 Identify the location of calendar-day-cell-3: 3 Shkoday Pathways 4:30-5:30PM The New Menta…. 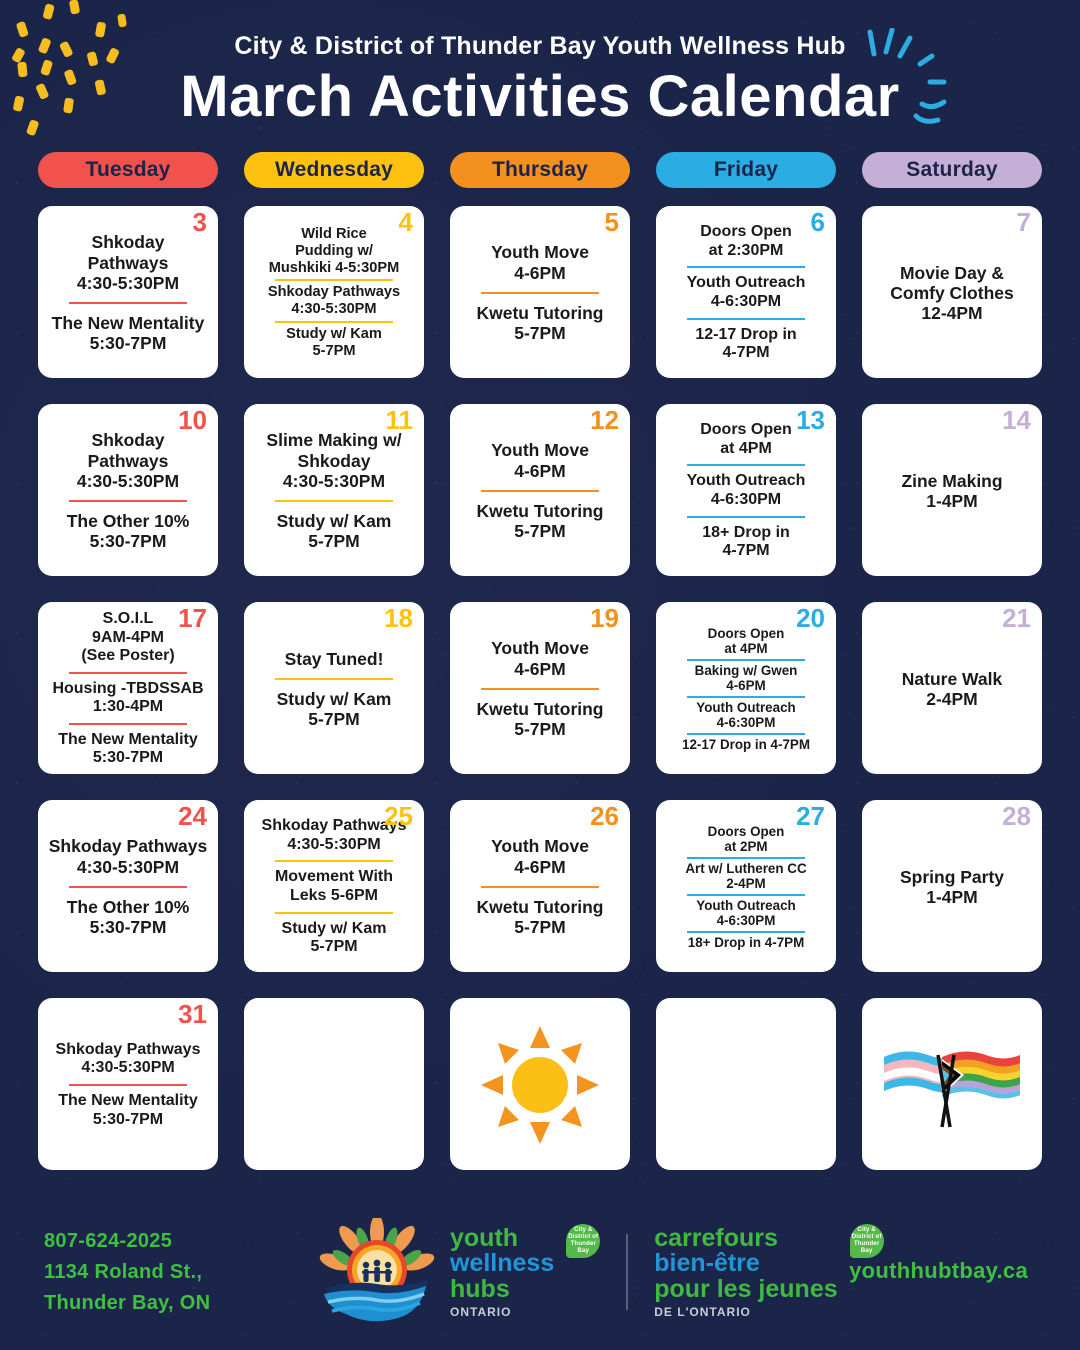
(128, 291).